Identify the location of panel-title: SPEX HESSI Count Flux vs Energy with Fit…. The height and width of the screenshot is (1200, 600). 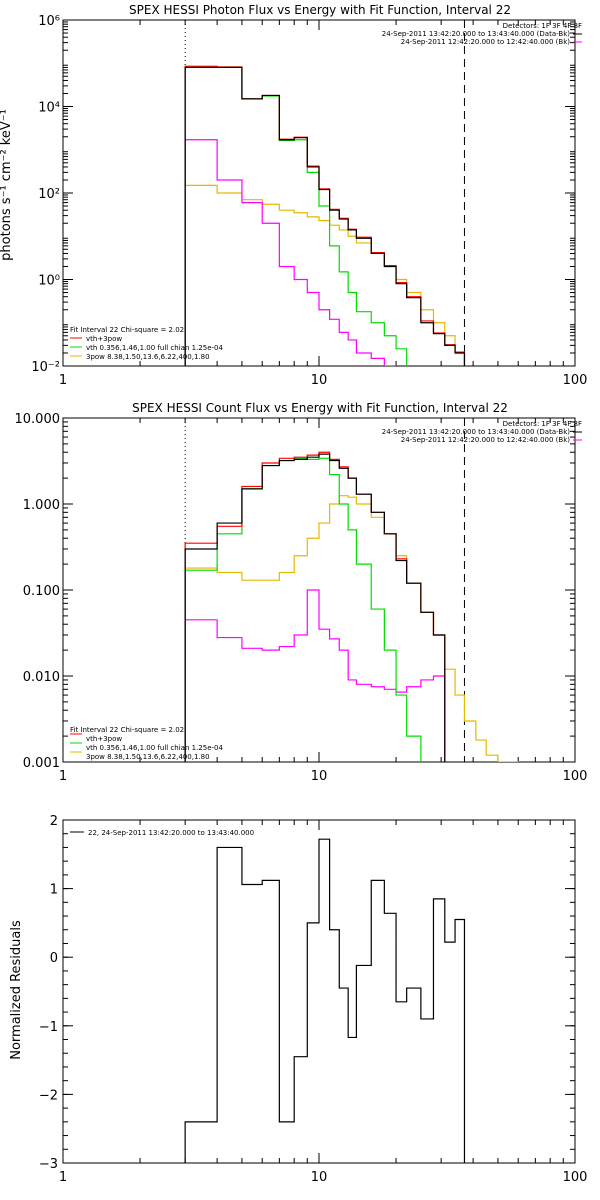
(320, 408).